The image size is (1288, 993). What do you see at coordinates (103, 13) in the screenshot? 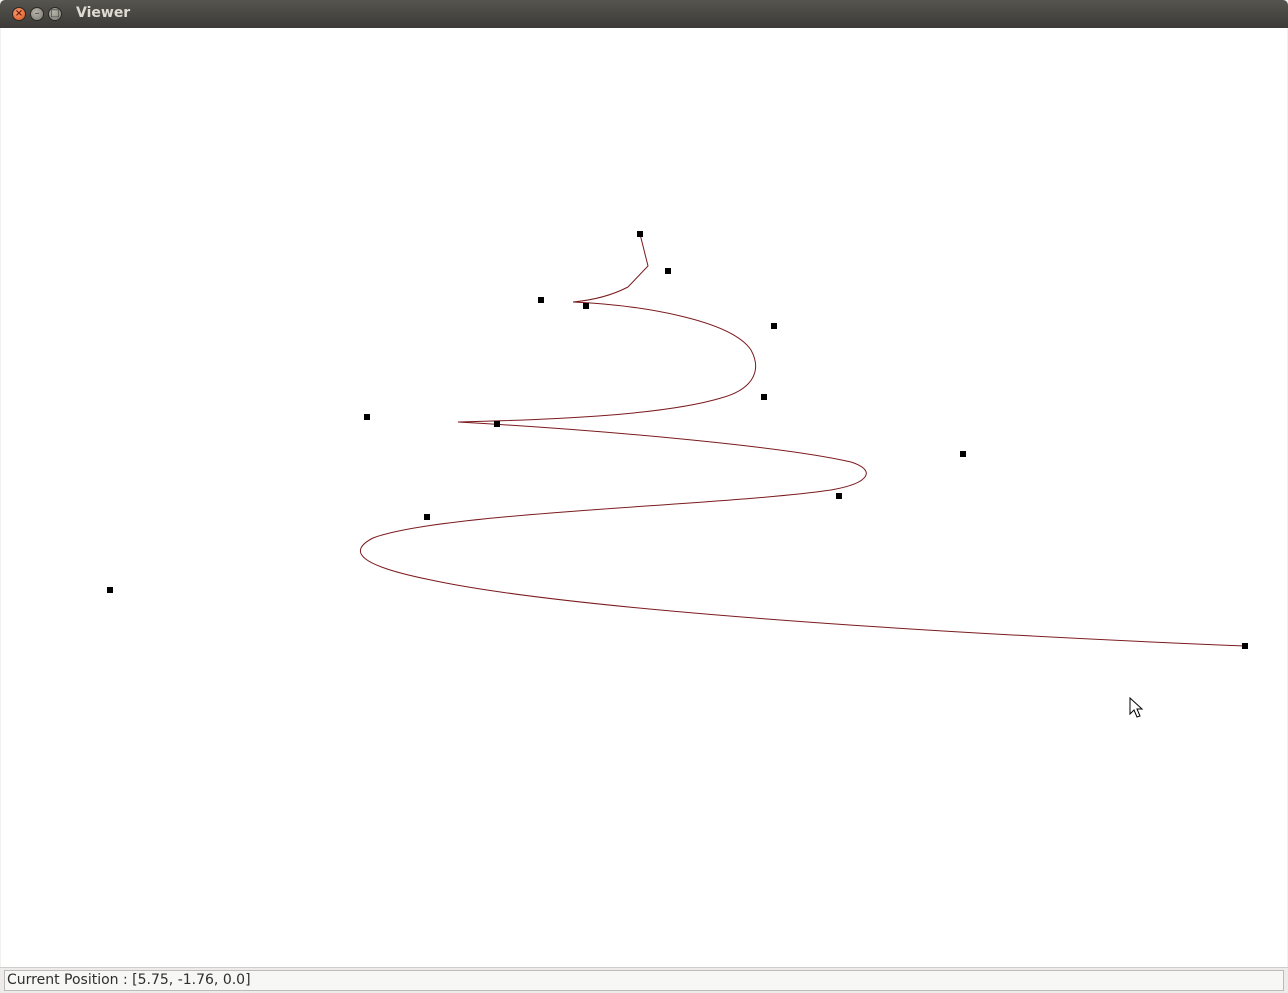
I see `window-title: Viewer` at bounding box center [103, 13].